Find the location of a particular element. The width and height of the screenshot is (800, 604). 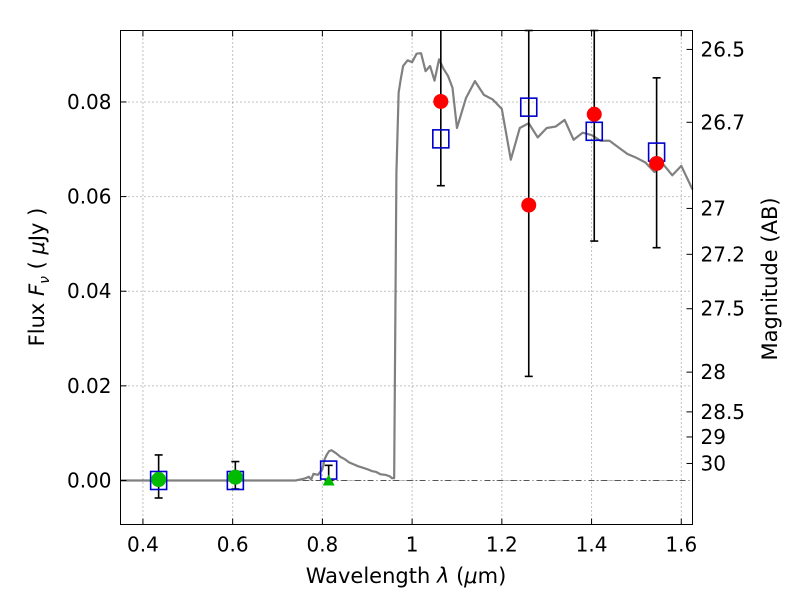

x-tick-label: 0.4 is located at coordinates (143, 545).